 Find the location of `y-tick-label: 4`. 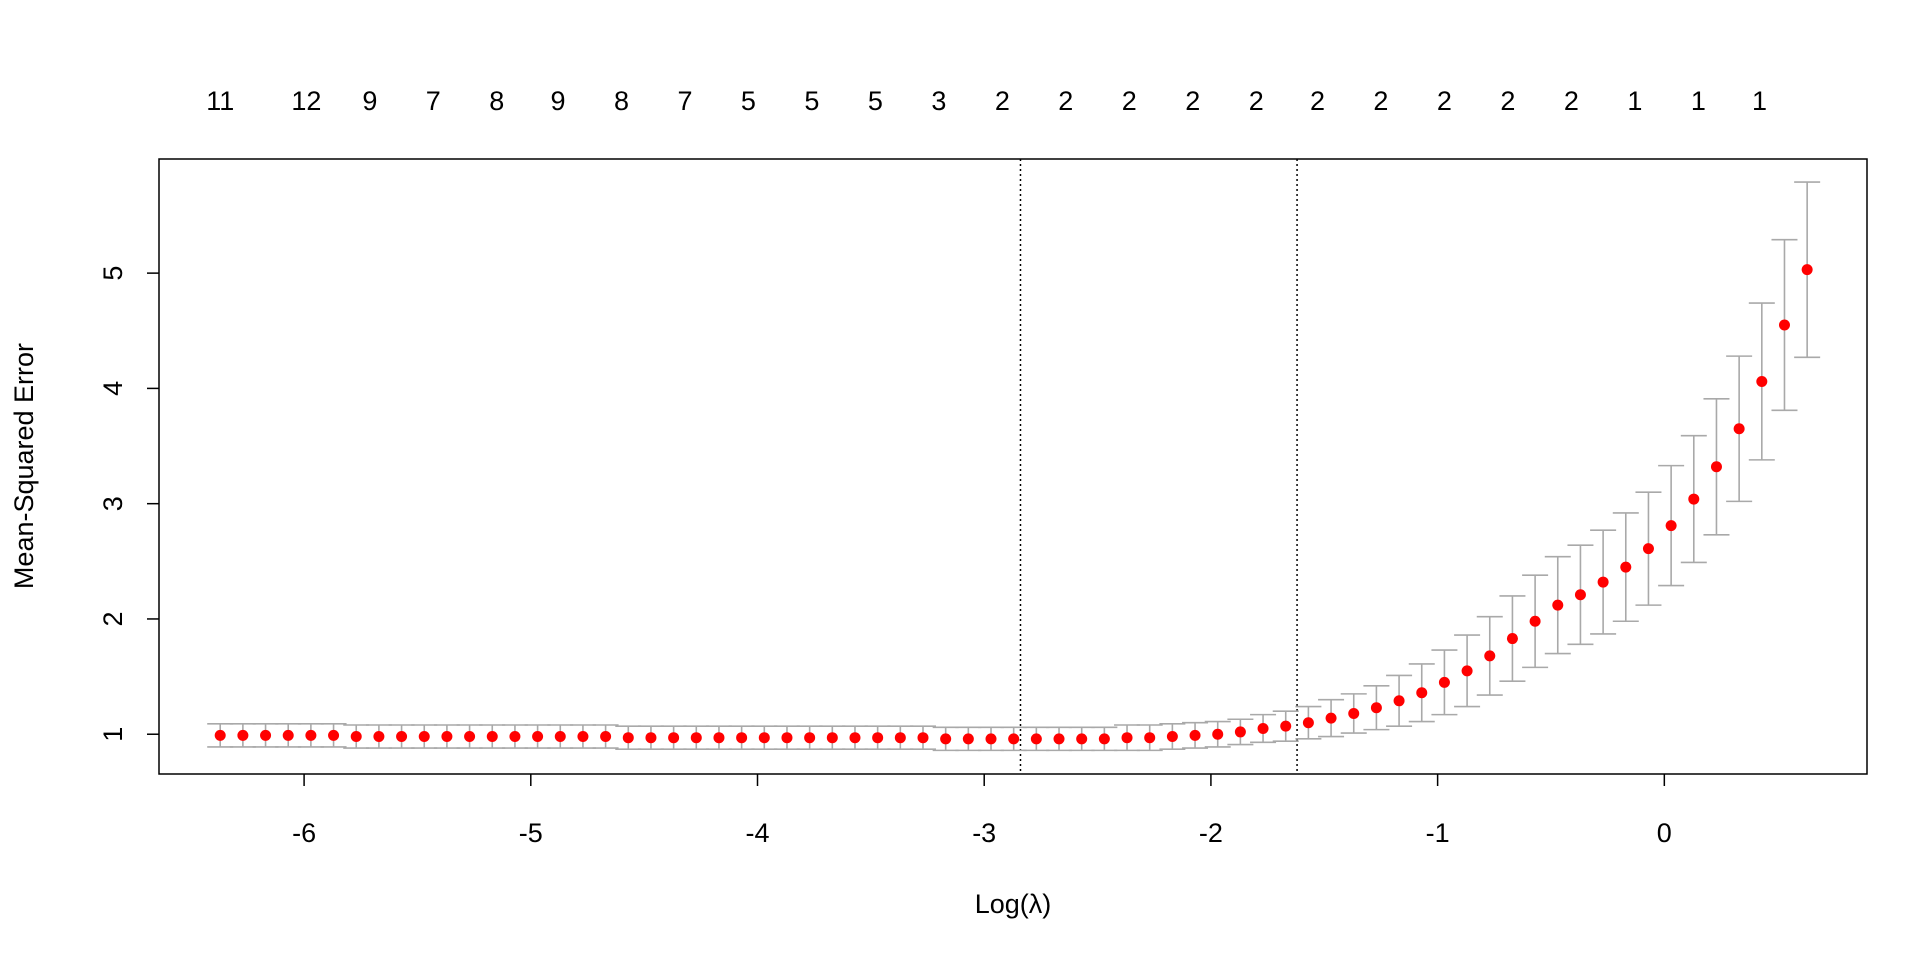

y-tick-label: 4 is located at coordinates (113, 388).